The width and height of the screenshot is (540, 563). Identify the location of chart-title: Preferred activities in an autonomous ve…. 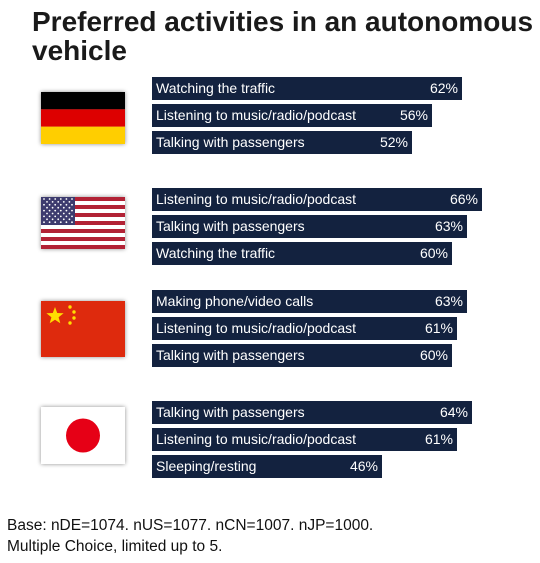
(283, 36).